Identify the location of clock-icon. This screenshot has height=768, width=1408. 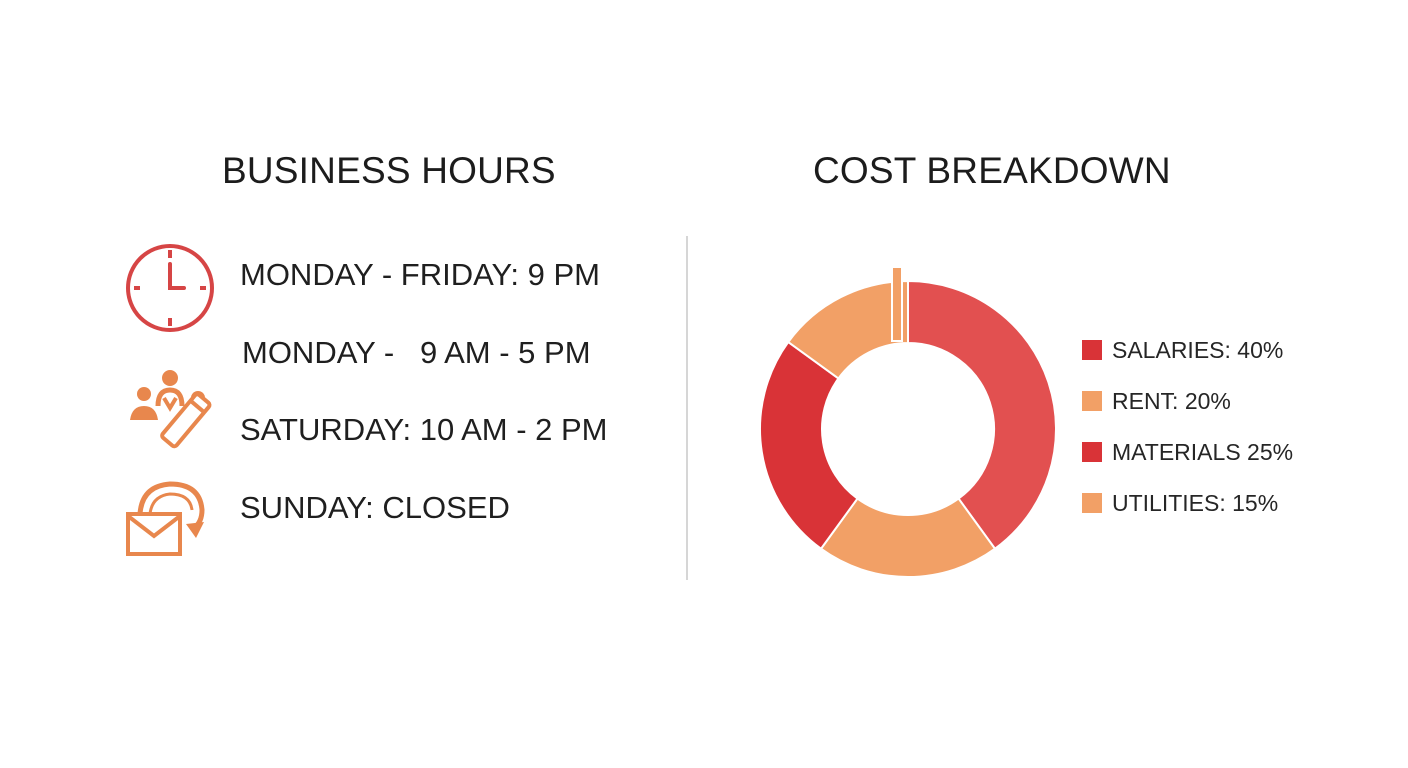
(170, 288).